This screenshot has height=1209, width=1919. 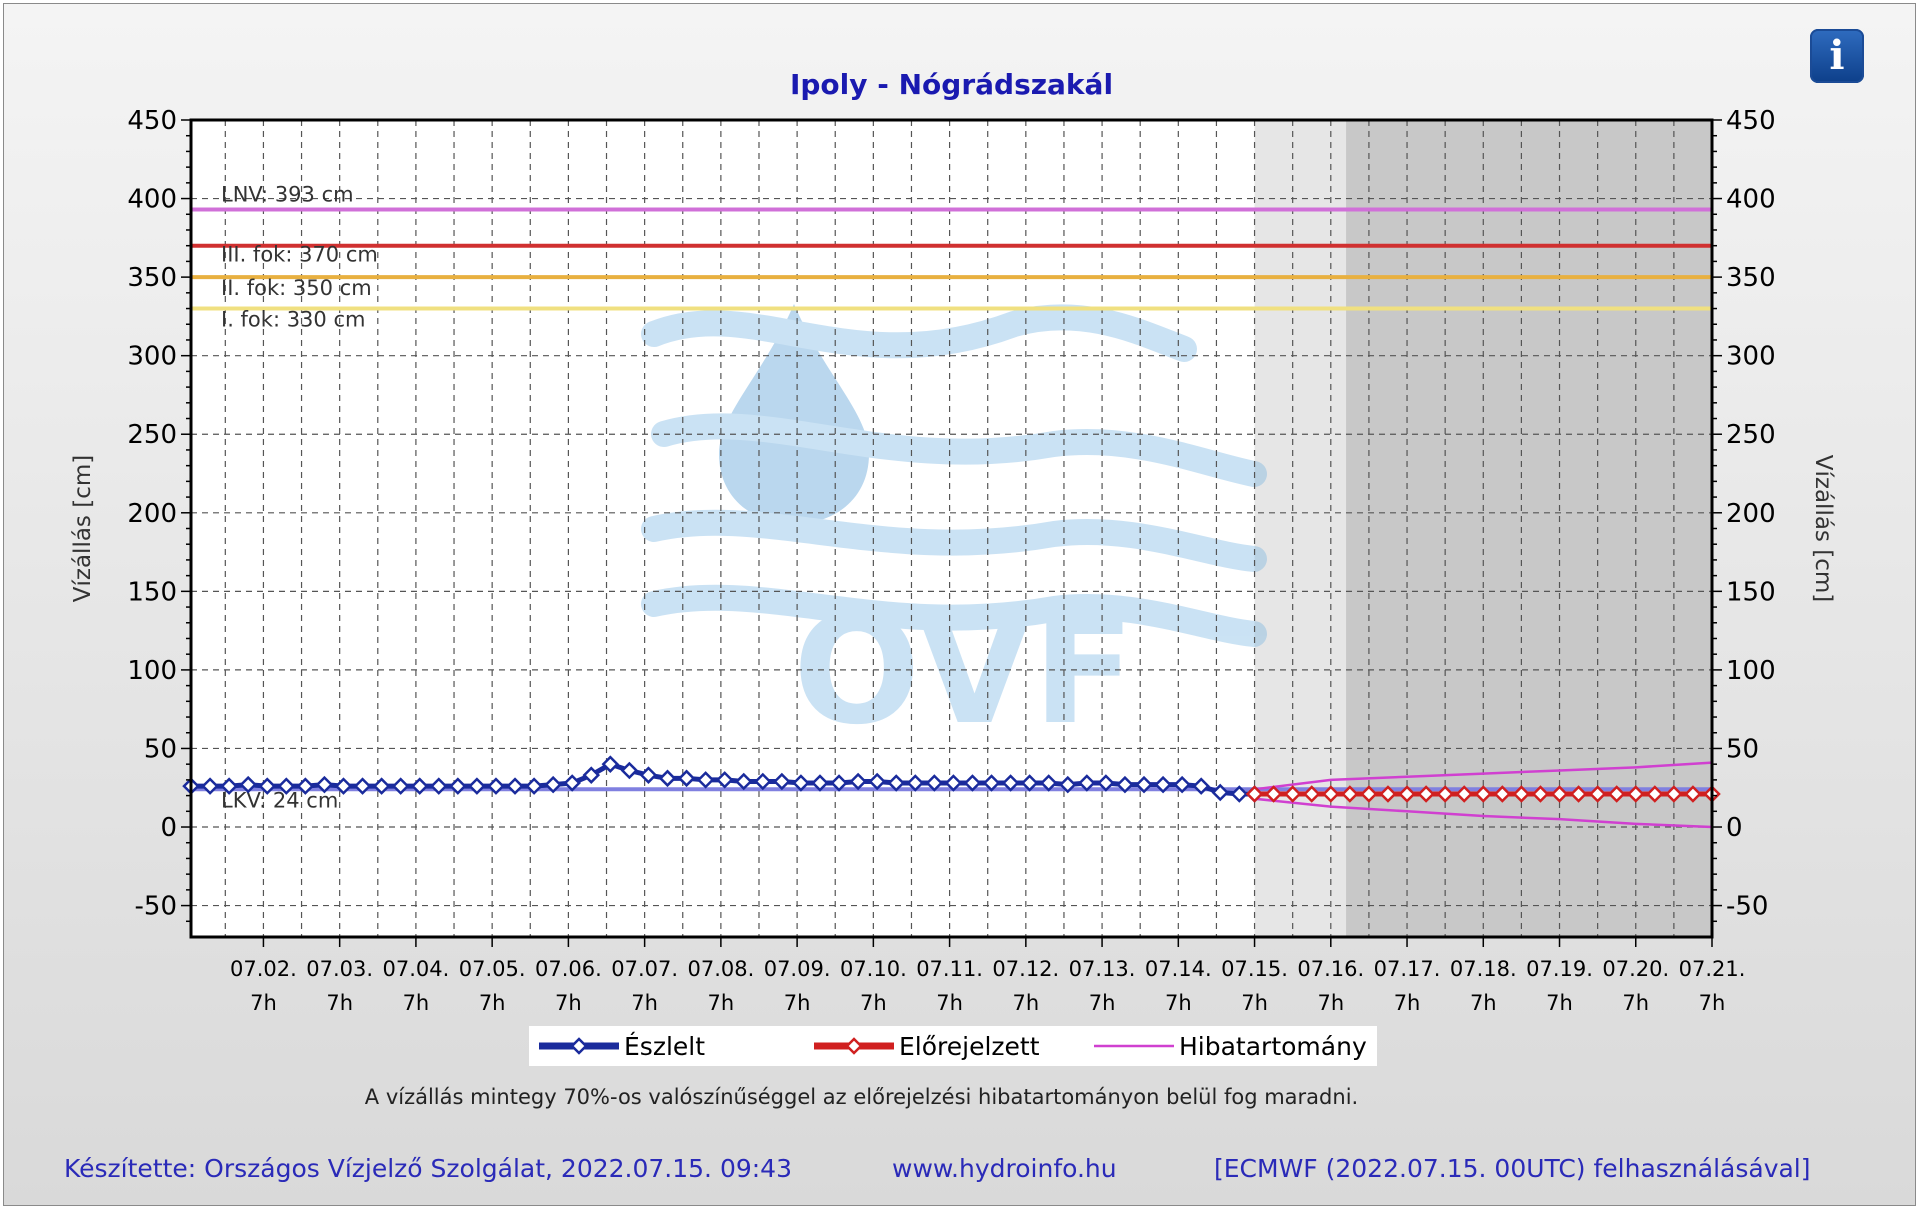 I want to click on y-axis-label-left: Vízállás [cm], so click(x=83, y=528).